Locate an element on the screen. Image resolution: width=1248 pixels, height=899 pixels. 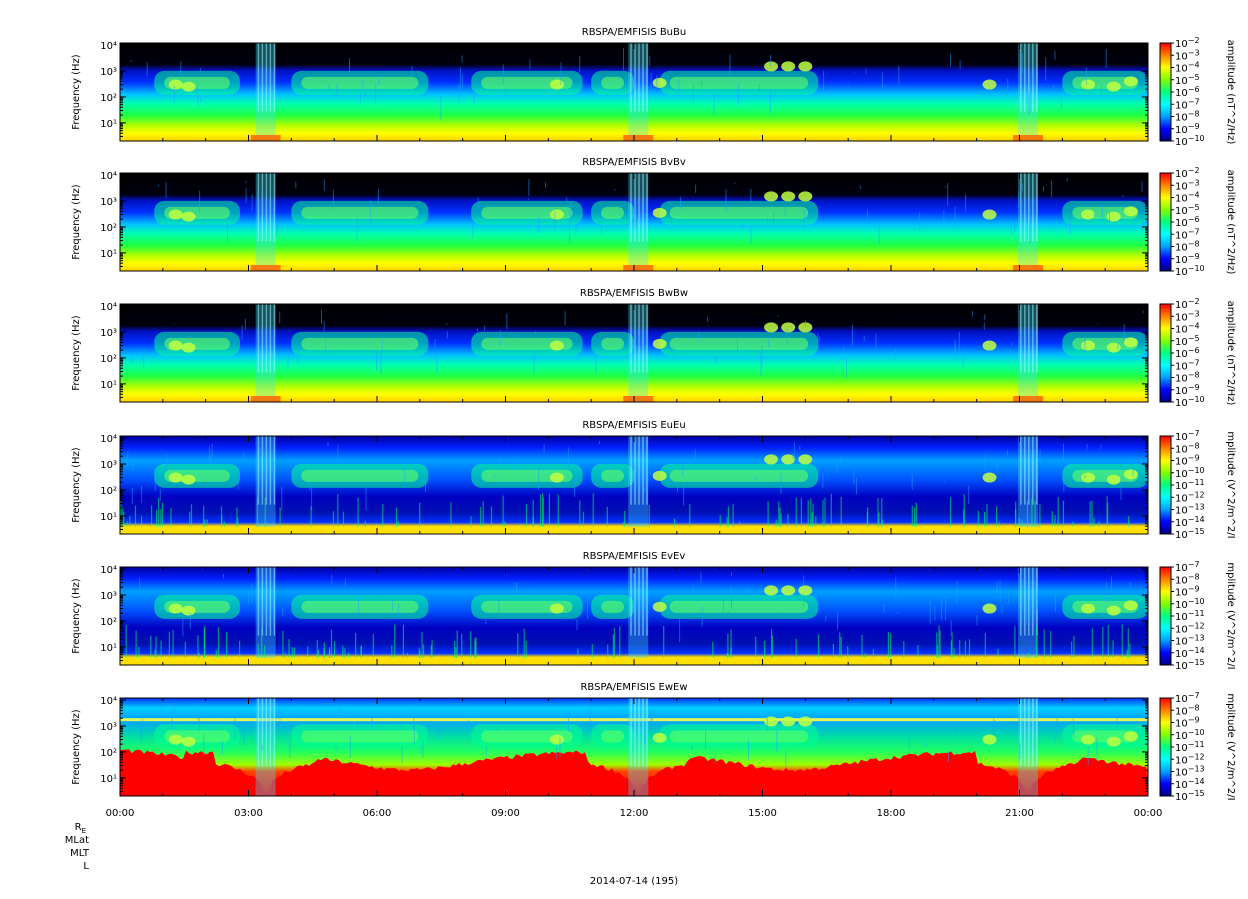
panel-title: RBSPA/EMFISIS EwEw is located at coordinates (633, 687).